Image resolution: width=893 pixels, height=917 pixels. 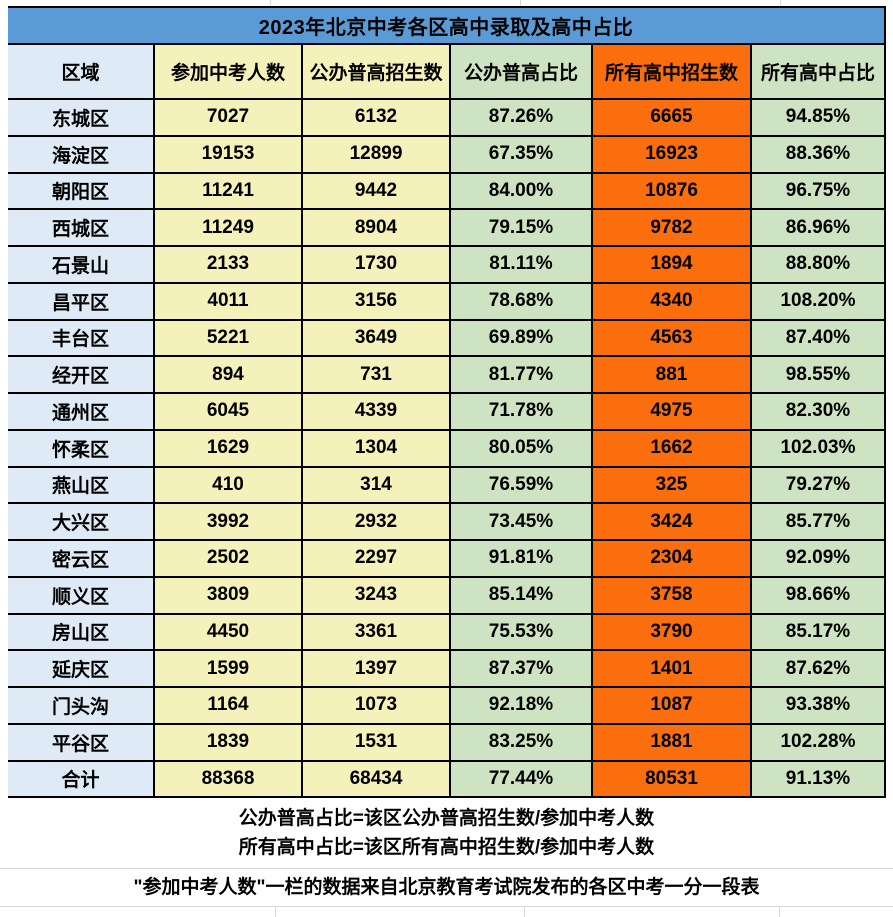 I want to click on table-cell: 98.66%, so click(x=818, y=595).